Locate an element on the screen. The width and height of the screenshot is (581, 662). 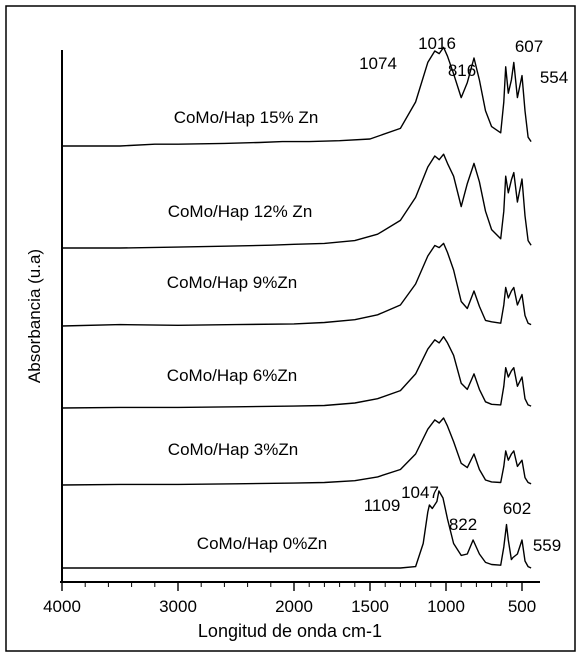
x-tick-label: 500 is located at coordinates (522, 606).